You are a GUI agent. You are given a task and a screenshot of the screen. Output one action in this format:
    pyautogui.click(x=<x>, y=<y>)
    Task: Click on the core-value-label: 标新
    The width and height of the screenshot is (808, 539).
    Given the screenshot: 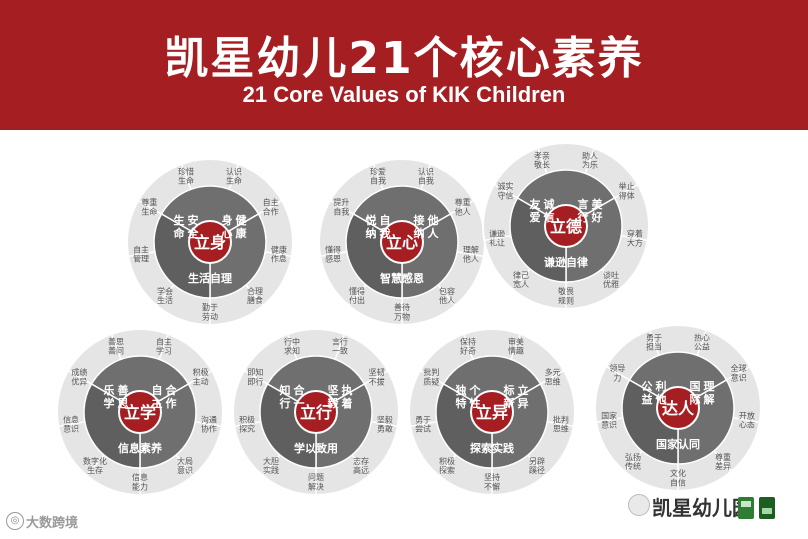 What is the action you would take?
    pyautogui.click(x=509, y=396)
    